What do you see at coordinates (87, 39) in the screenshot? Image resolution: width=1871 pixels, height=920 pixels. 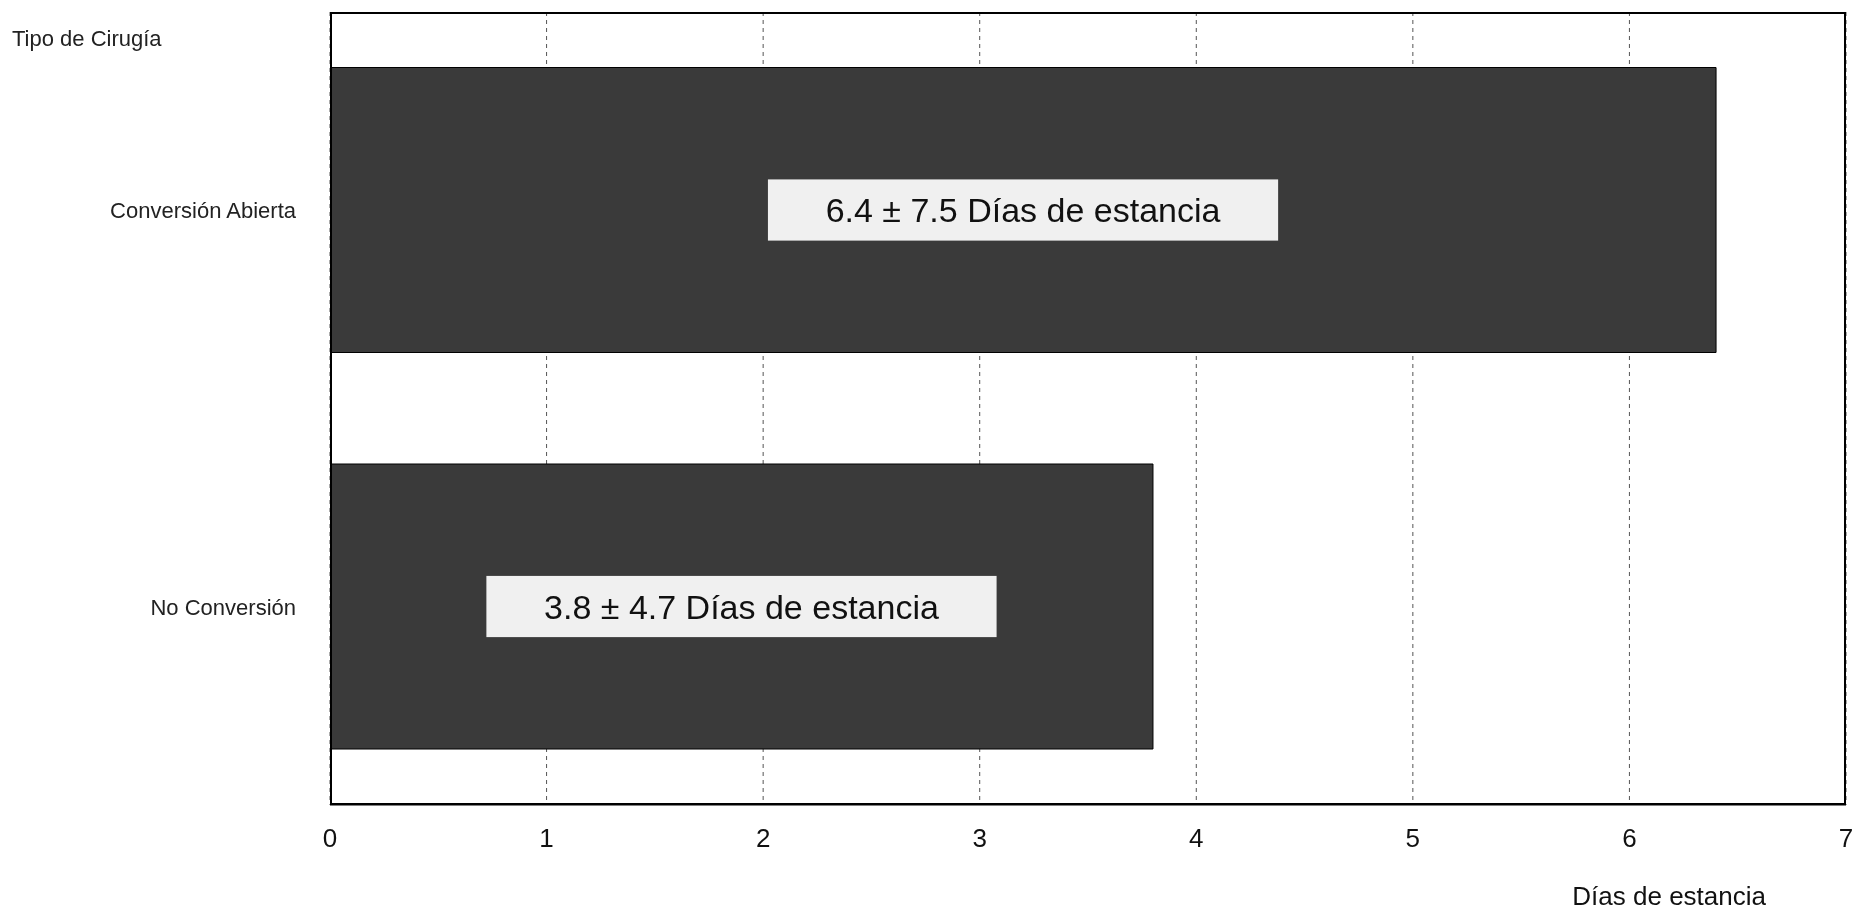 I see `y-axis-title: Tipo de Cirugía` at bounding box center [87, 39].